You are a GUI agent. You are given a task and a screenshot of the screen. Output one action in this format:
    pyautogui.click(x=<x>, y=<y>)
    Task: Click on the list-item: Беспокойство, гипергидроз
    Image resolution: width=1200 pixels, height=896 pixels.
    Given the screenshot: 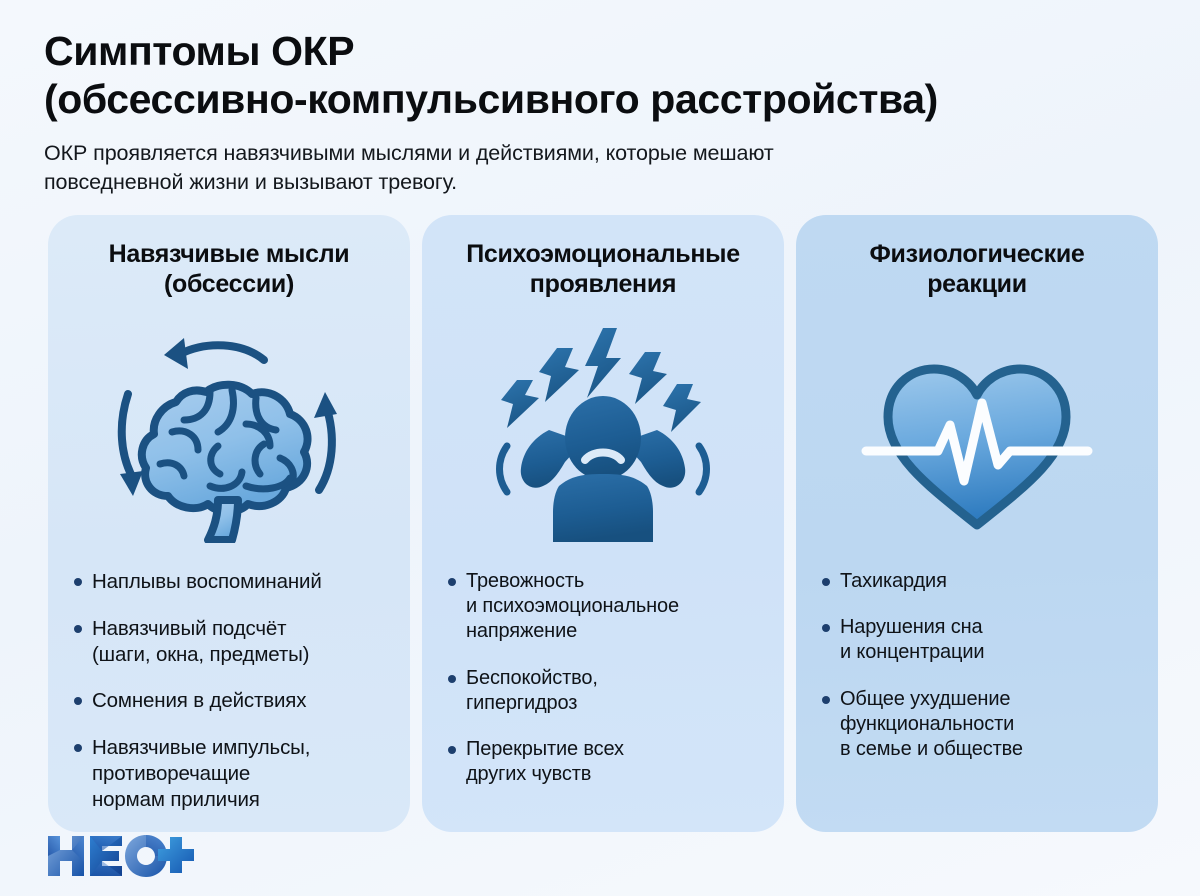 What is the action you would take?
    pyautogui.click(x=605, y=691)
    